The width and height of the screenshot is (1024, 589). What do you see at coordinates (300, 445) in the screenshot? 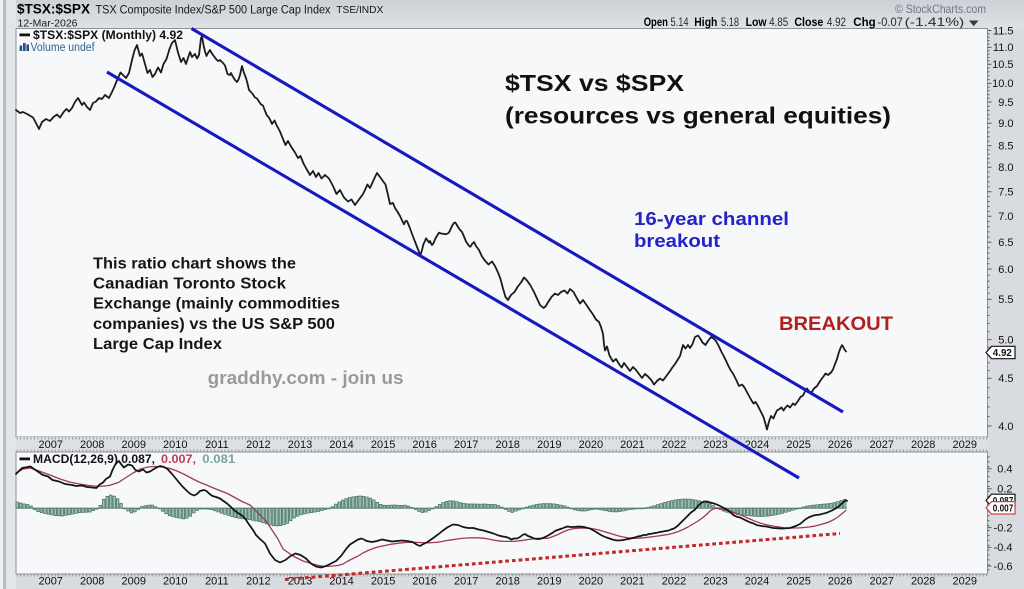
I see `svg-text: 2013` at bounding box center [300, 445].